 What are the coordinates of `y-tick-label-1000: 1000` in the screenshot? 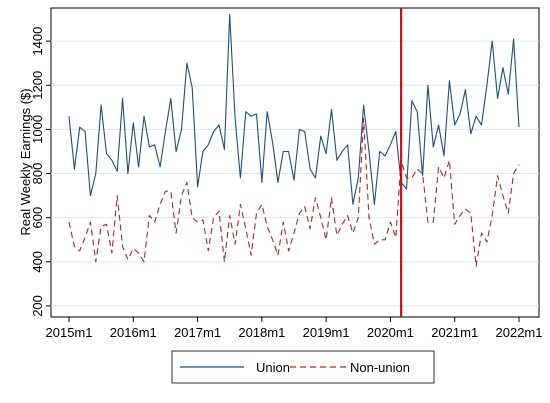 It's located at (37, 129).